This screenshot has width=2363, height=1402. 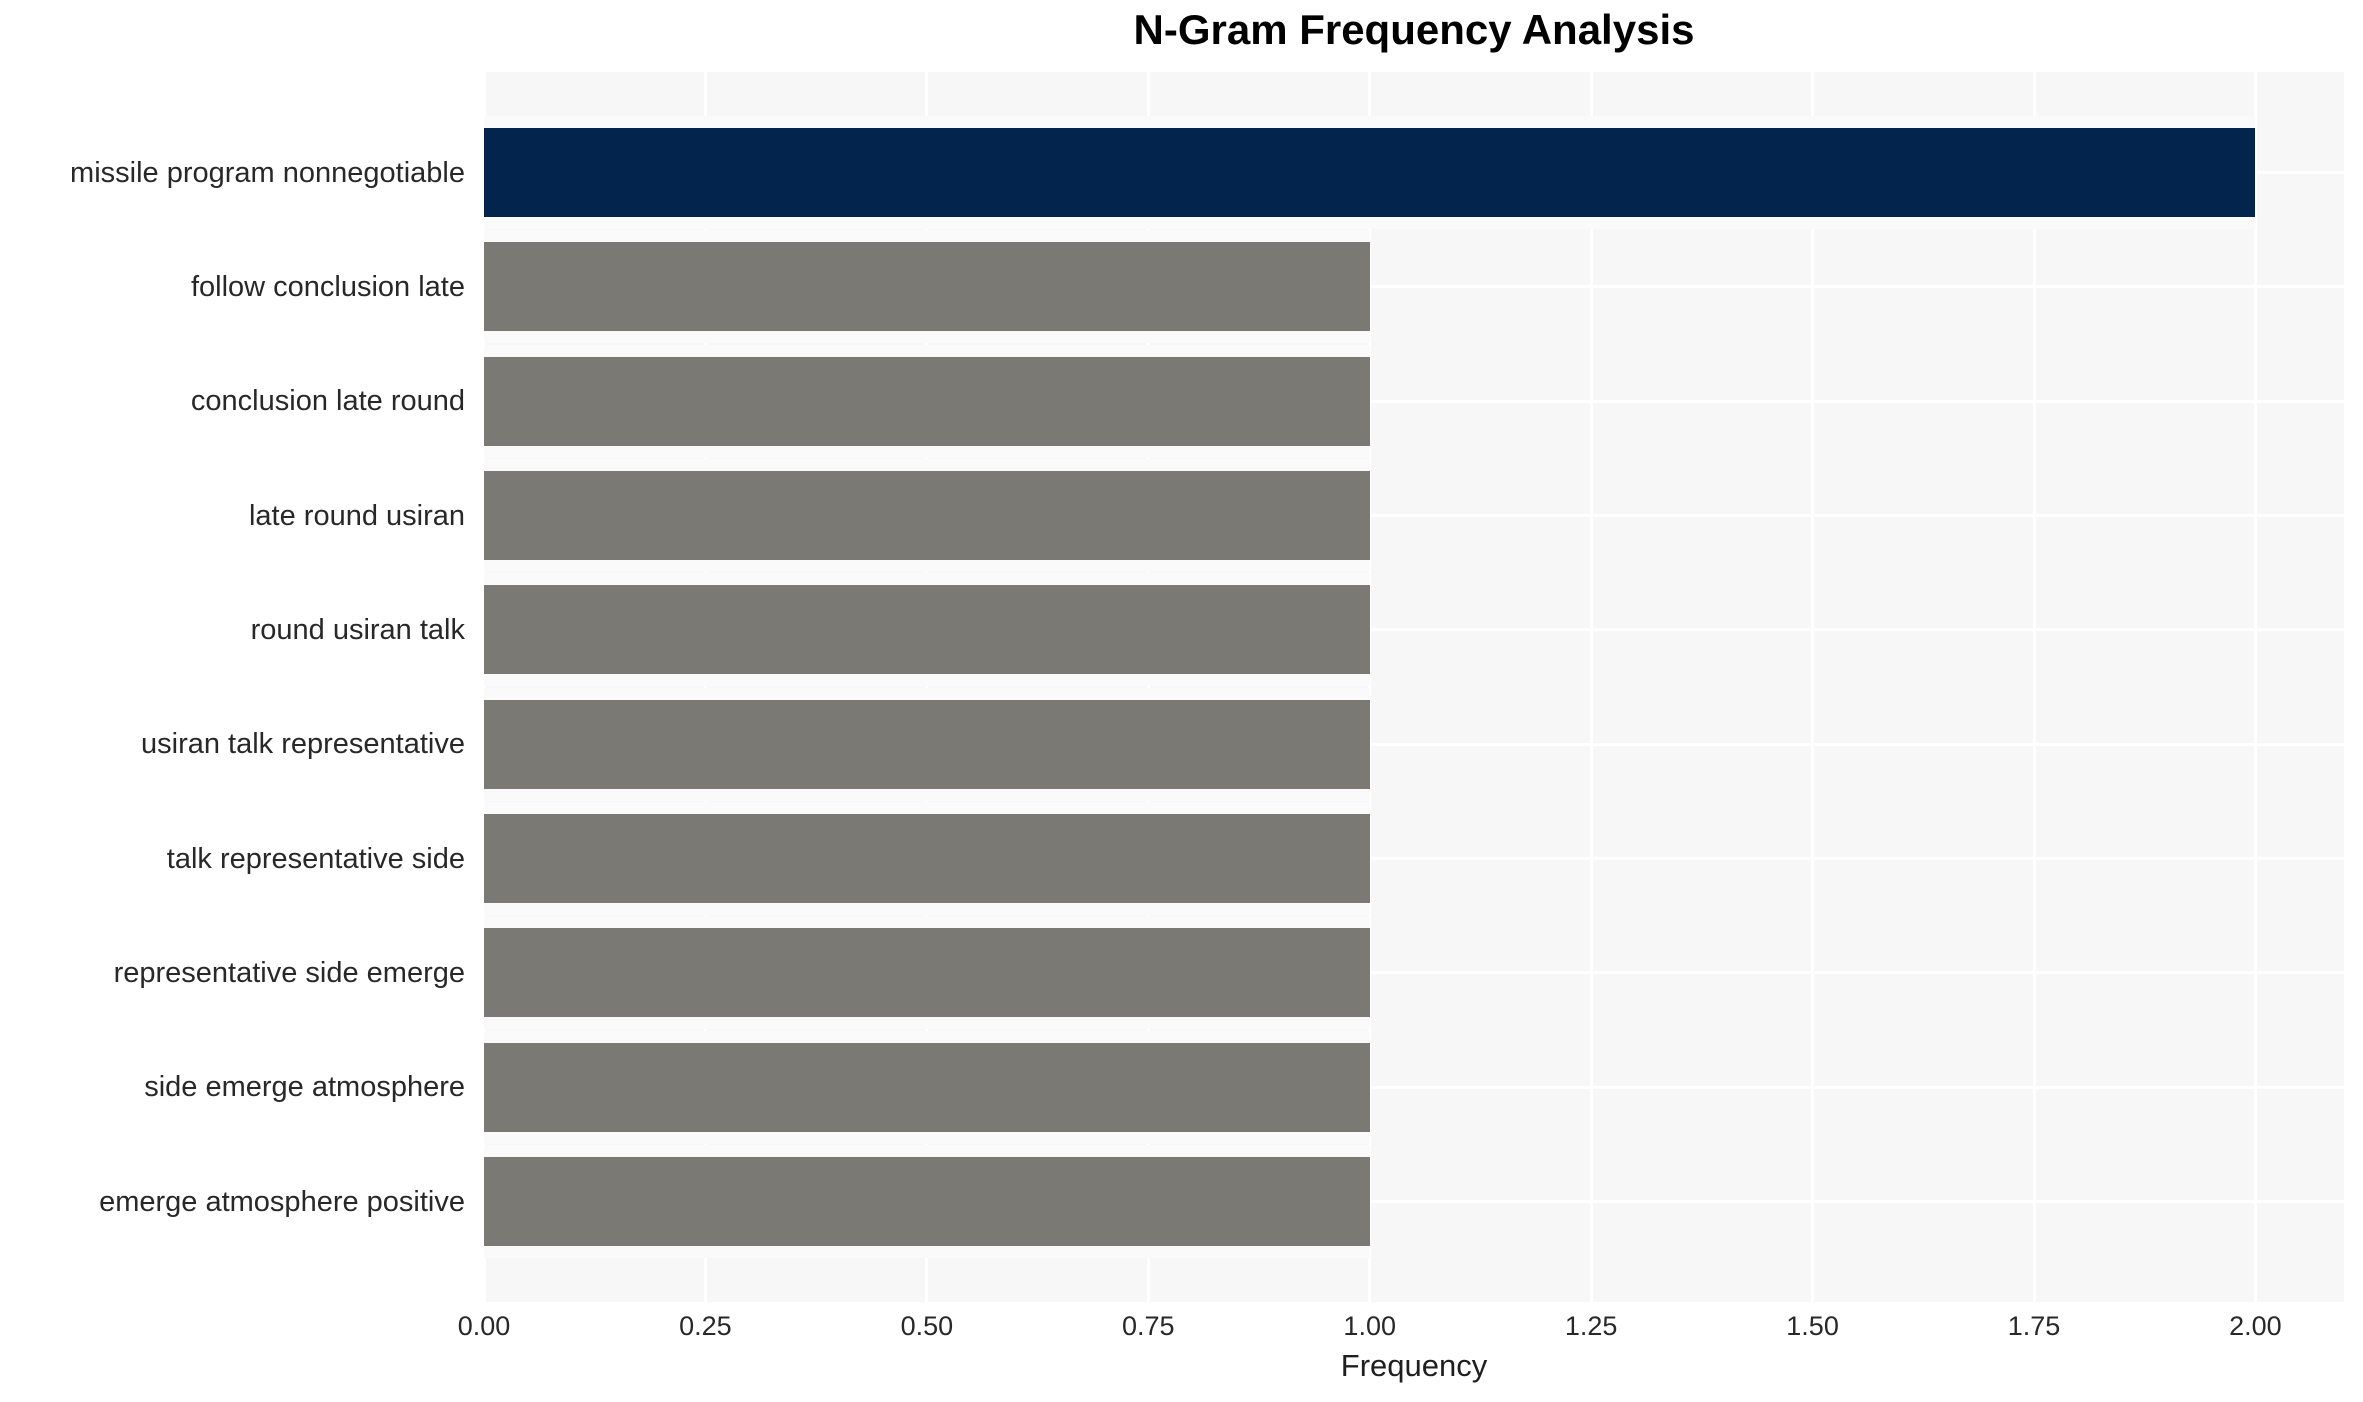 I want to click on x-tick-label: 1.75, so click(x=2034, y=1326).